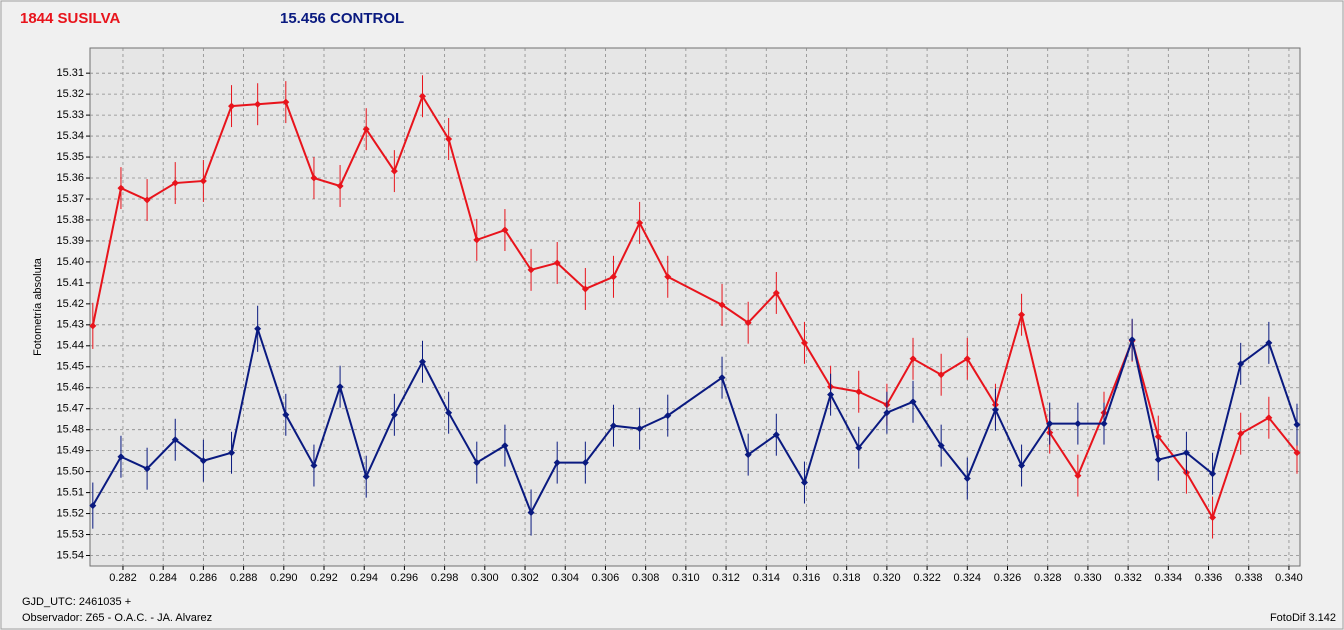  I want to click on x-tick-label: 0.314, so click(766, 578).